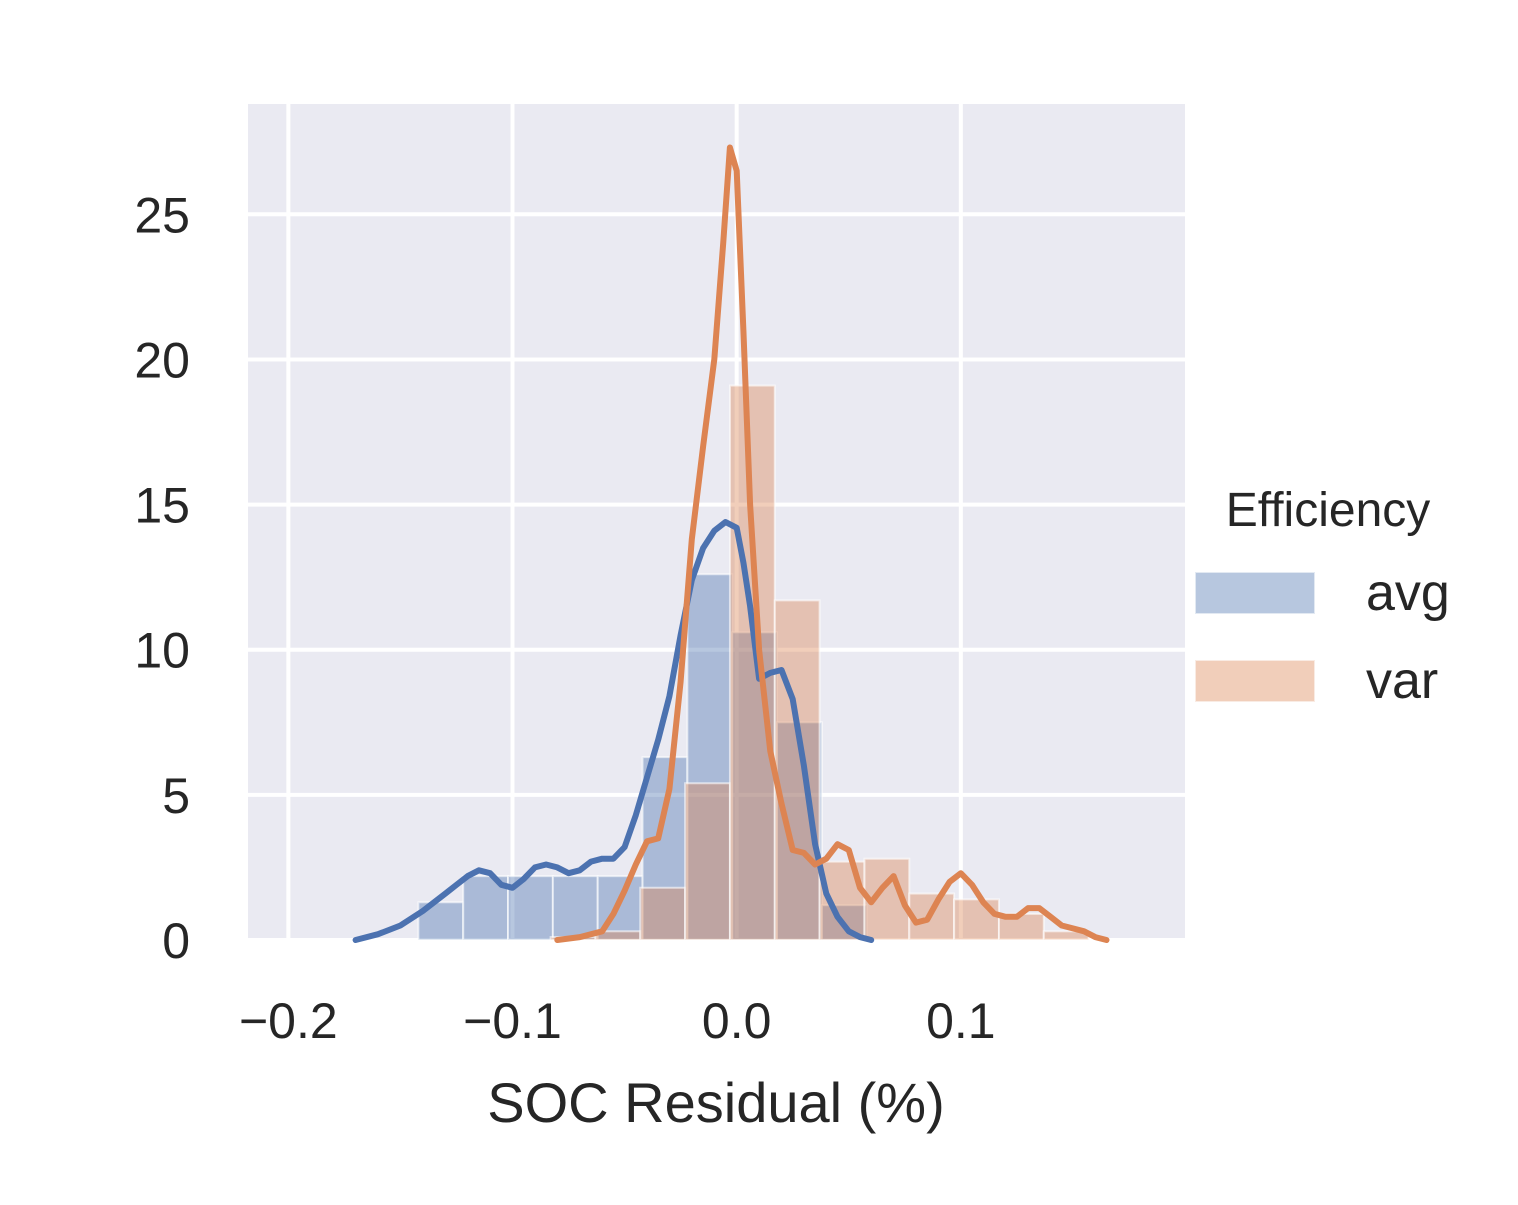 This screenshot has height=1205, width=1518. What do you see at coordinates (288, 1021) in the screenshot?
I see `x-tick-label: −0.2` at bounding box center [288, 1021].